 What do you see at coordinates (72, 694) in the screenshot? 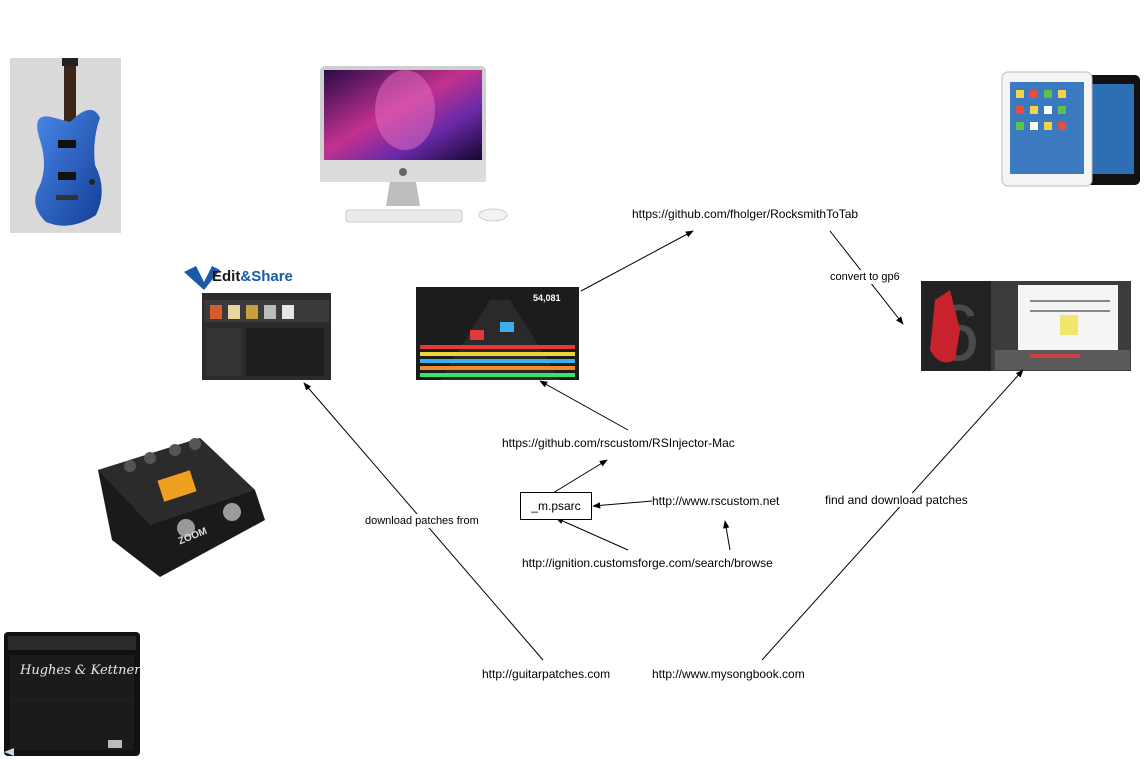
I see `guitar-amplifier-image` at bounding box center [72, 694].